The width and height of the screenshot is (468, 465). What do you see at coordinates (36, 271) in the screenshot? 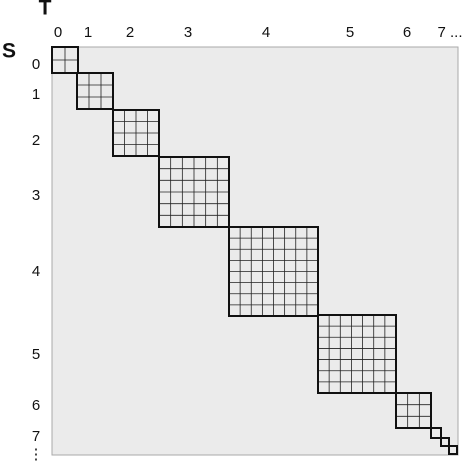
I see `row-label: 4` at bounding box center [36, 271].